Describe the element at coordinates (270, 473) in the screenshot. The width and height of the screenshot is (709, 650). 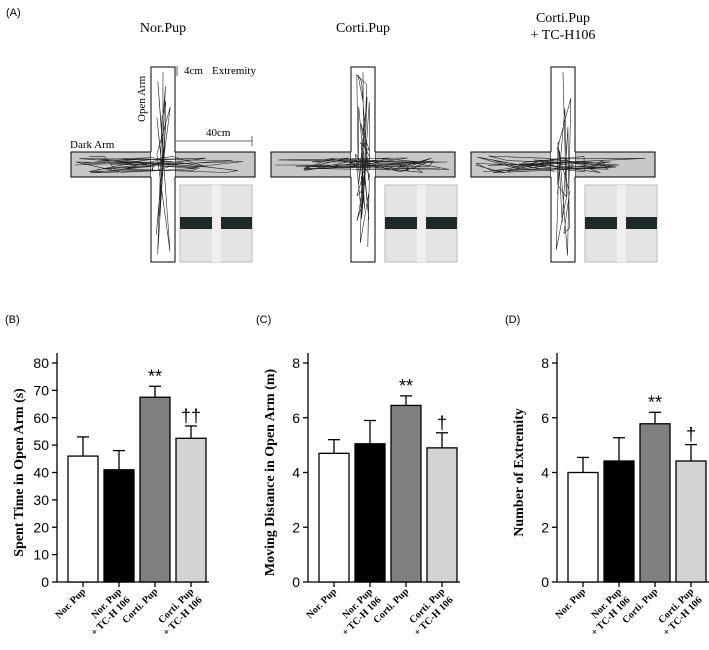
I see `y-axis-label: Moving Distance in Open Arm (m)` at that location.